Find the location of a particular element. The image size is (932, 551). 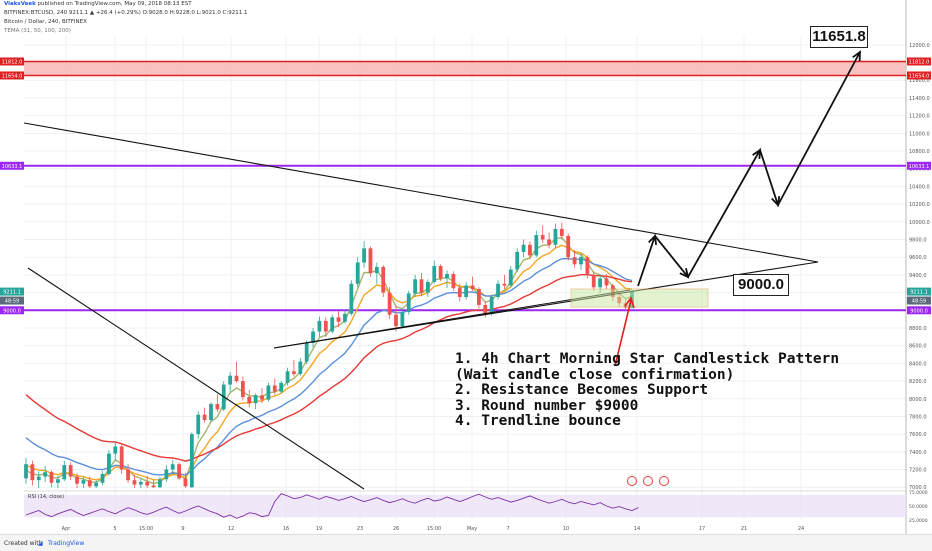

left-level-tag: 9000.0 is located at coordinates (12, 311).